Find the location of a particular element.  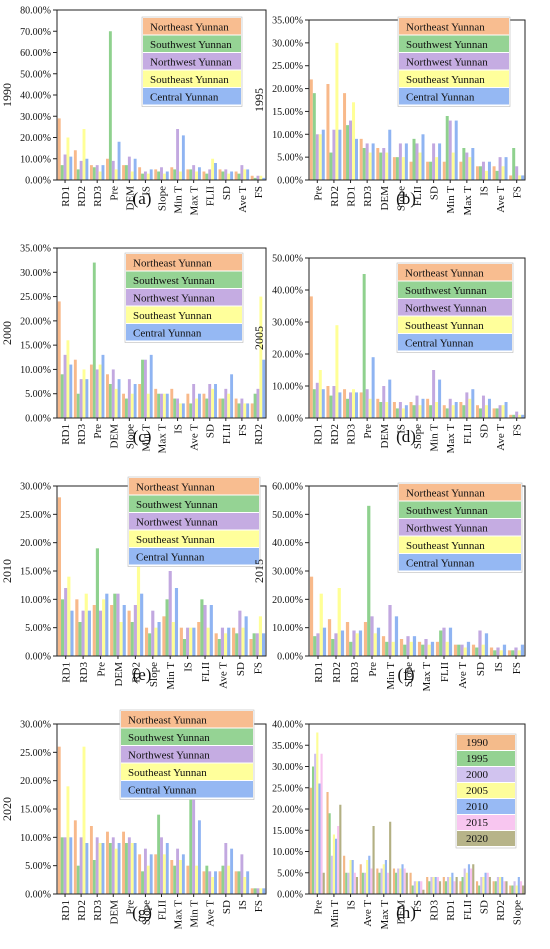

x-tick-label: RD2 is located at coordinates (501, 910).